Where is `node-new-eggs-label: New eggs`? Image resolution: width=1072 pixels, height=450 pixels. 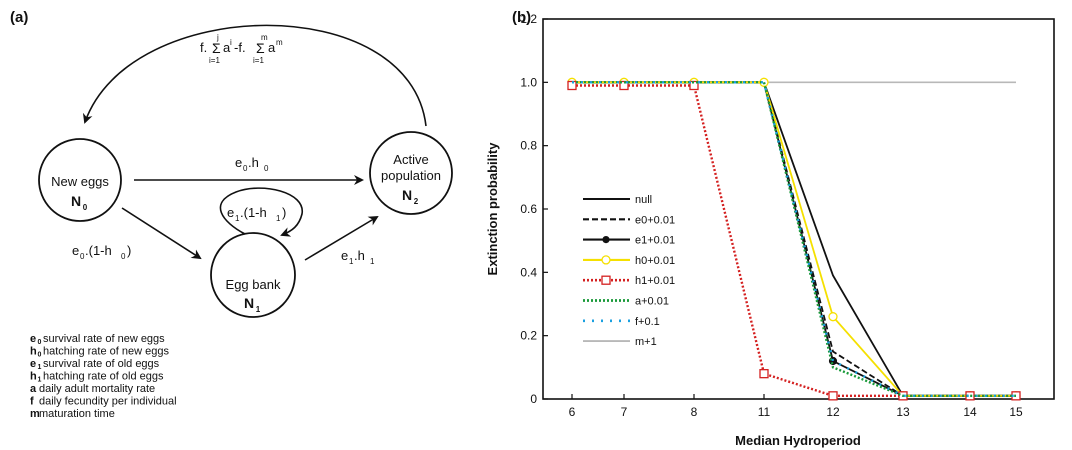 node-new-eggs-label: New eggs is located at coordinates (80, 181).